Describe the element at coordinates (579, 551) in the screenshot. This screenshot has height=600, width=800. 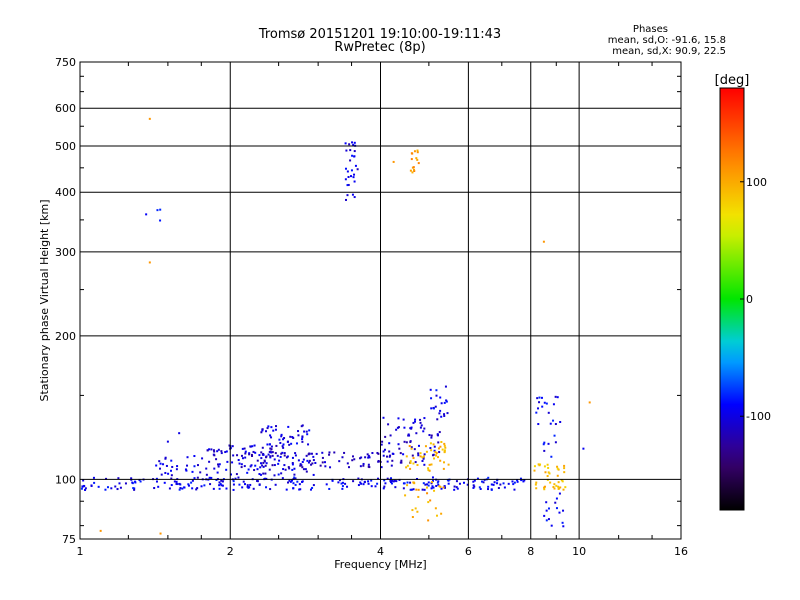
I see `x-tick-label: 10` at that location.